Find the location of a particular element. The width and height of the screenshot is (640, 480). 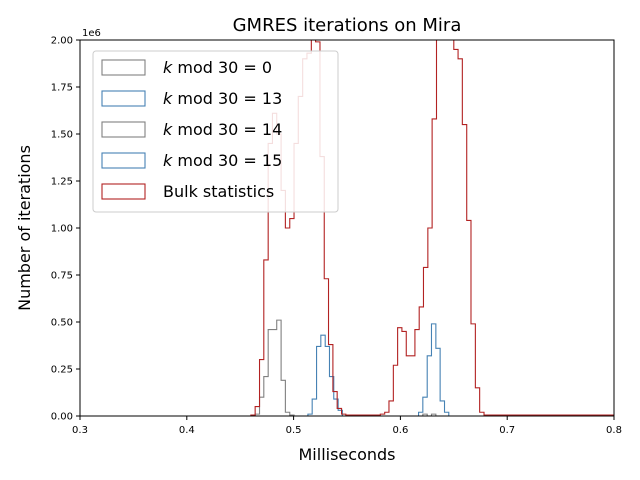

x-tick-label: 0.4 is located at coordinates (187, 430).